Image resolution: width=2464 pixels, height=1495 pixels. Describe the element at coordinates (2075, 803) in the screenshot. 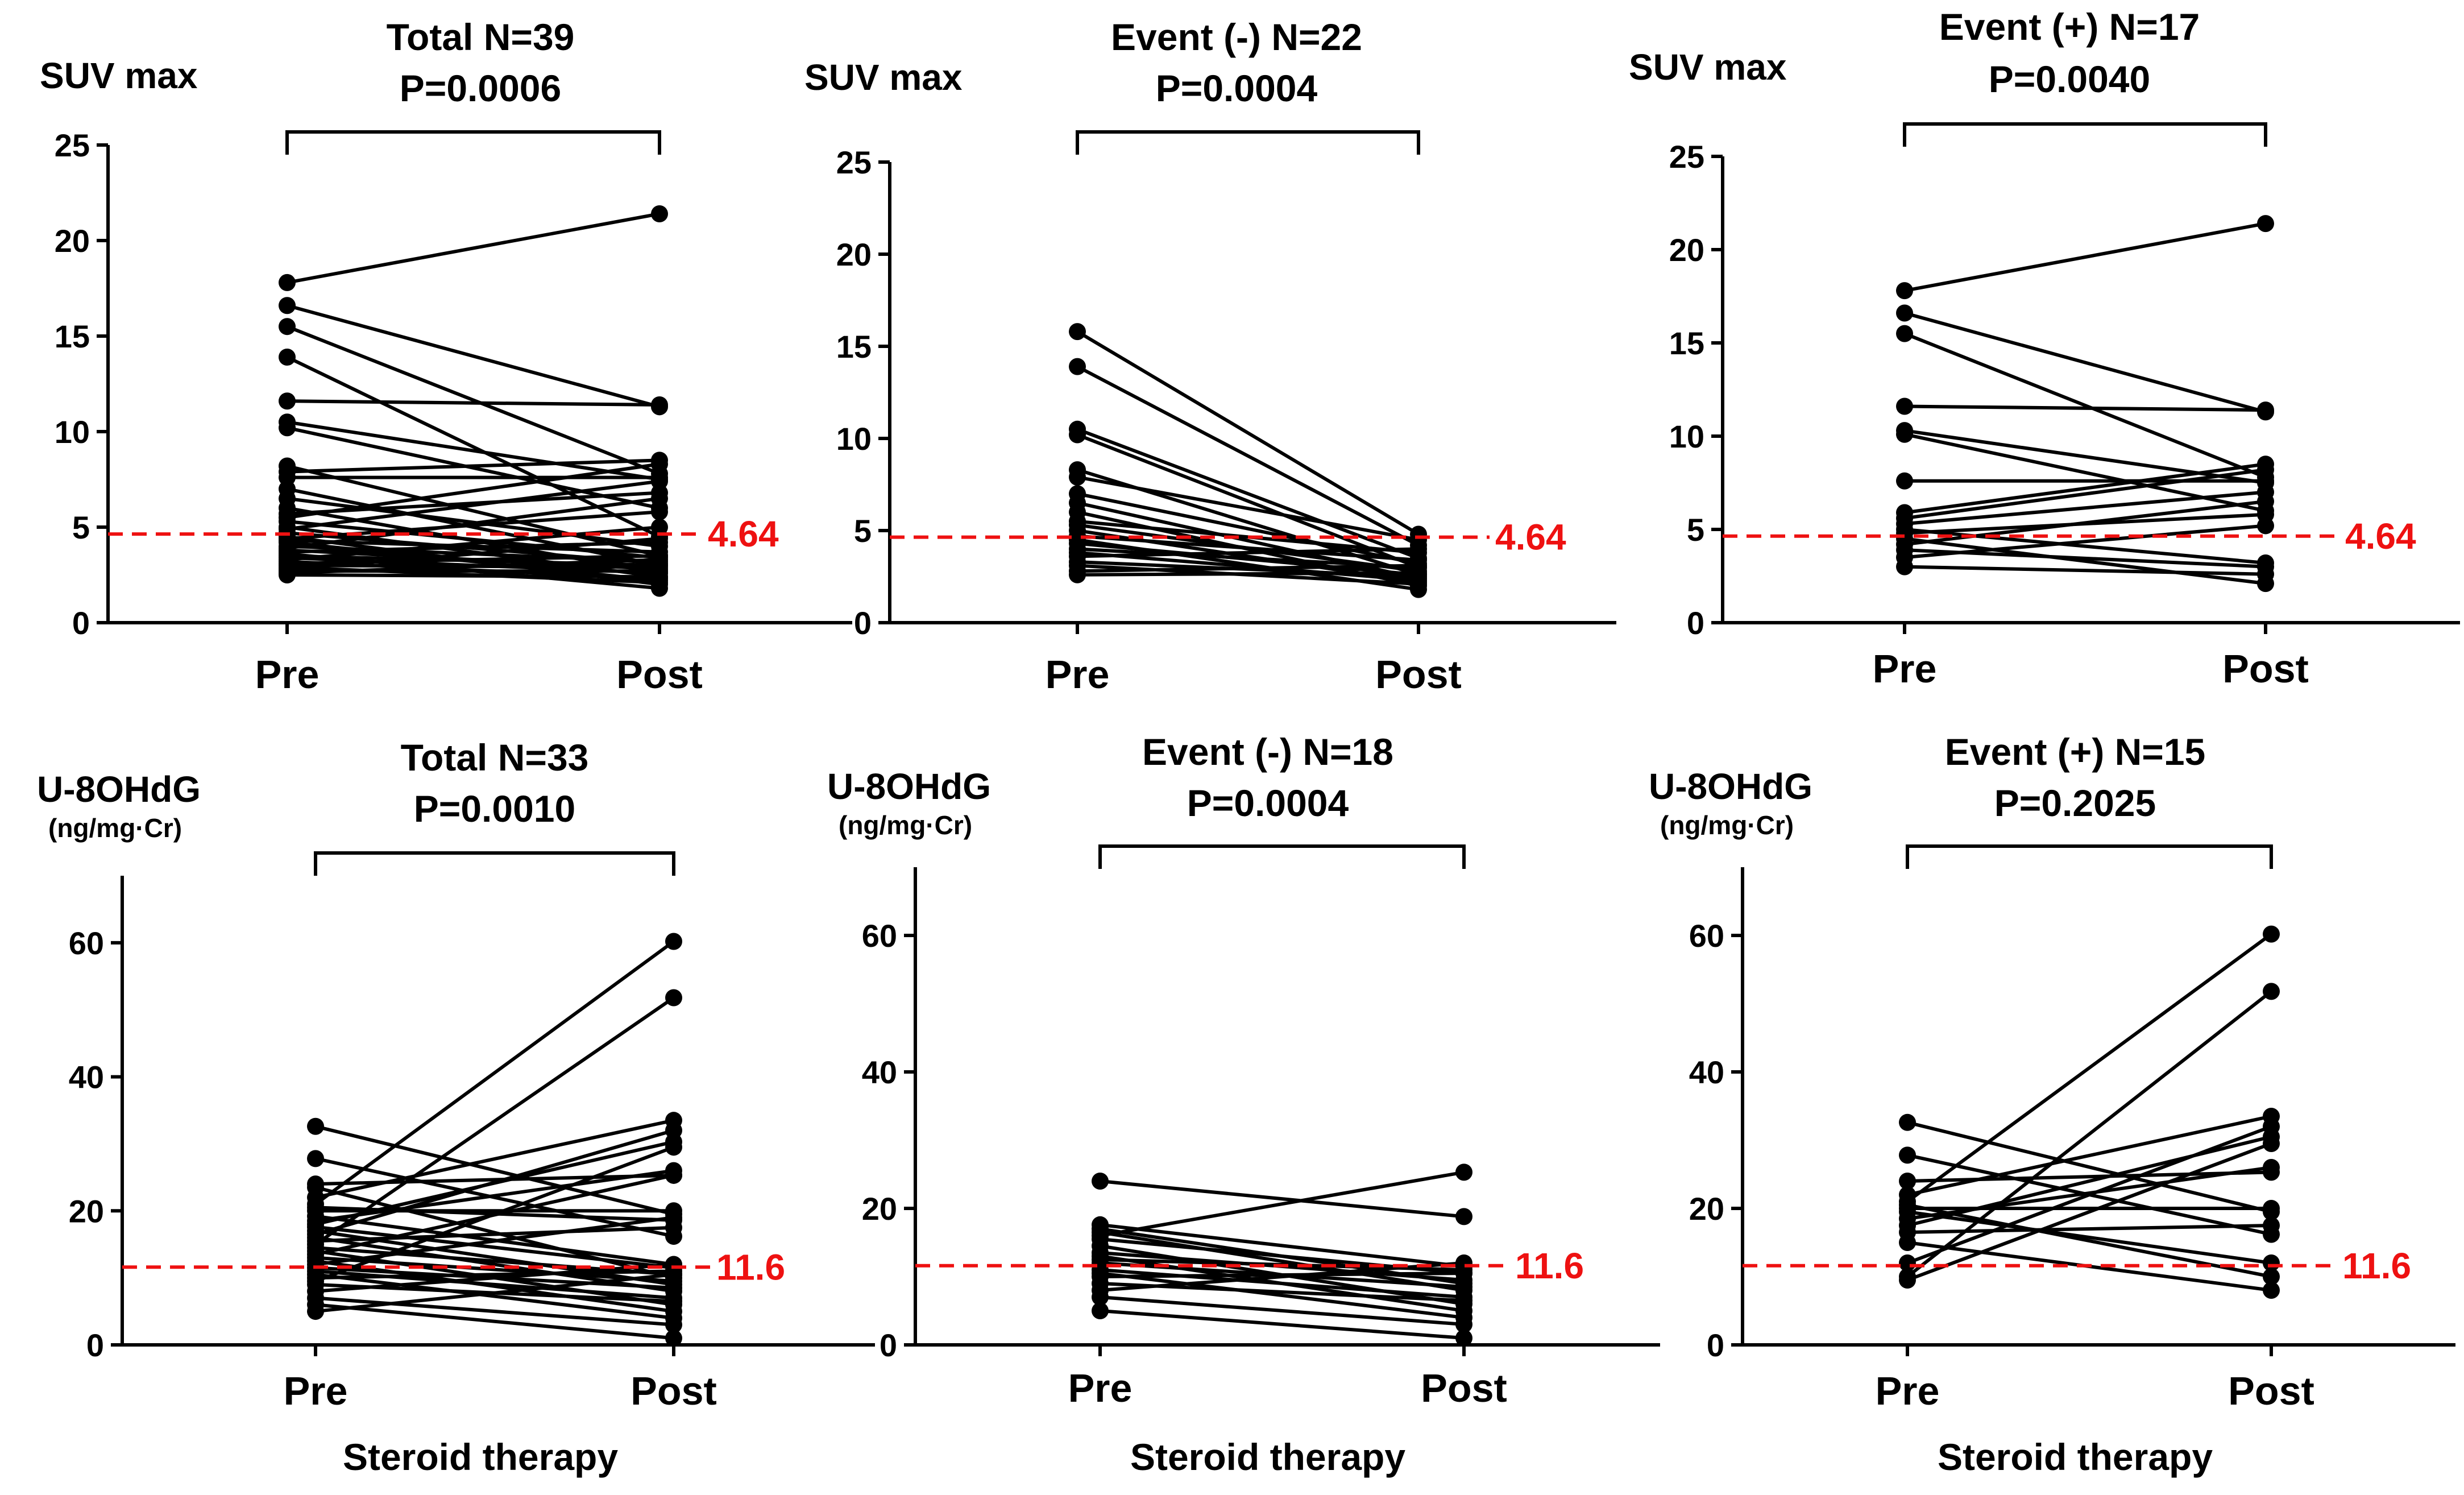

I see `p-value-label: P=0.2025` at that location.